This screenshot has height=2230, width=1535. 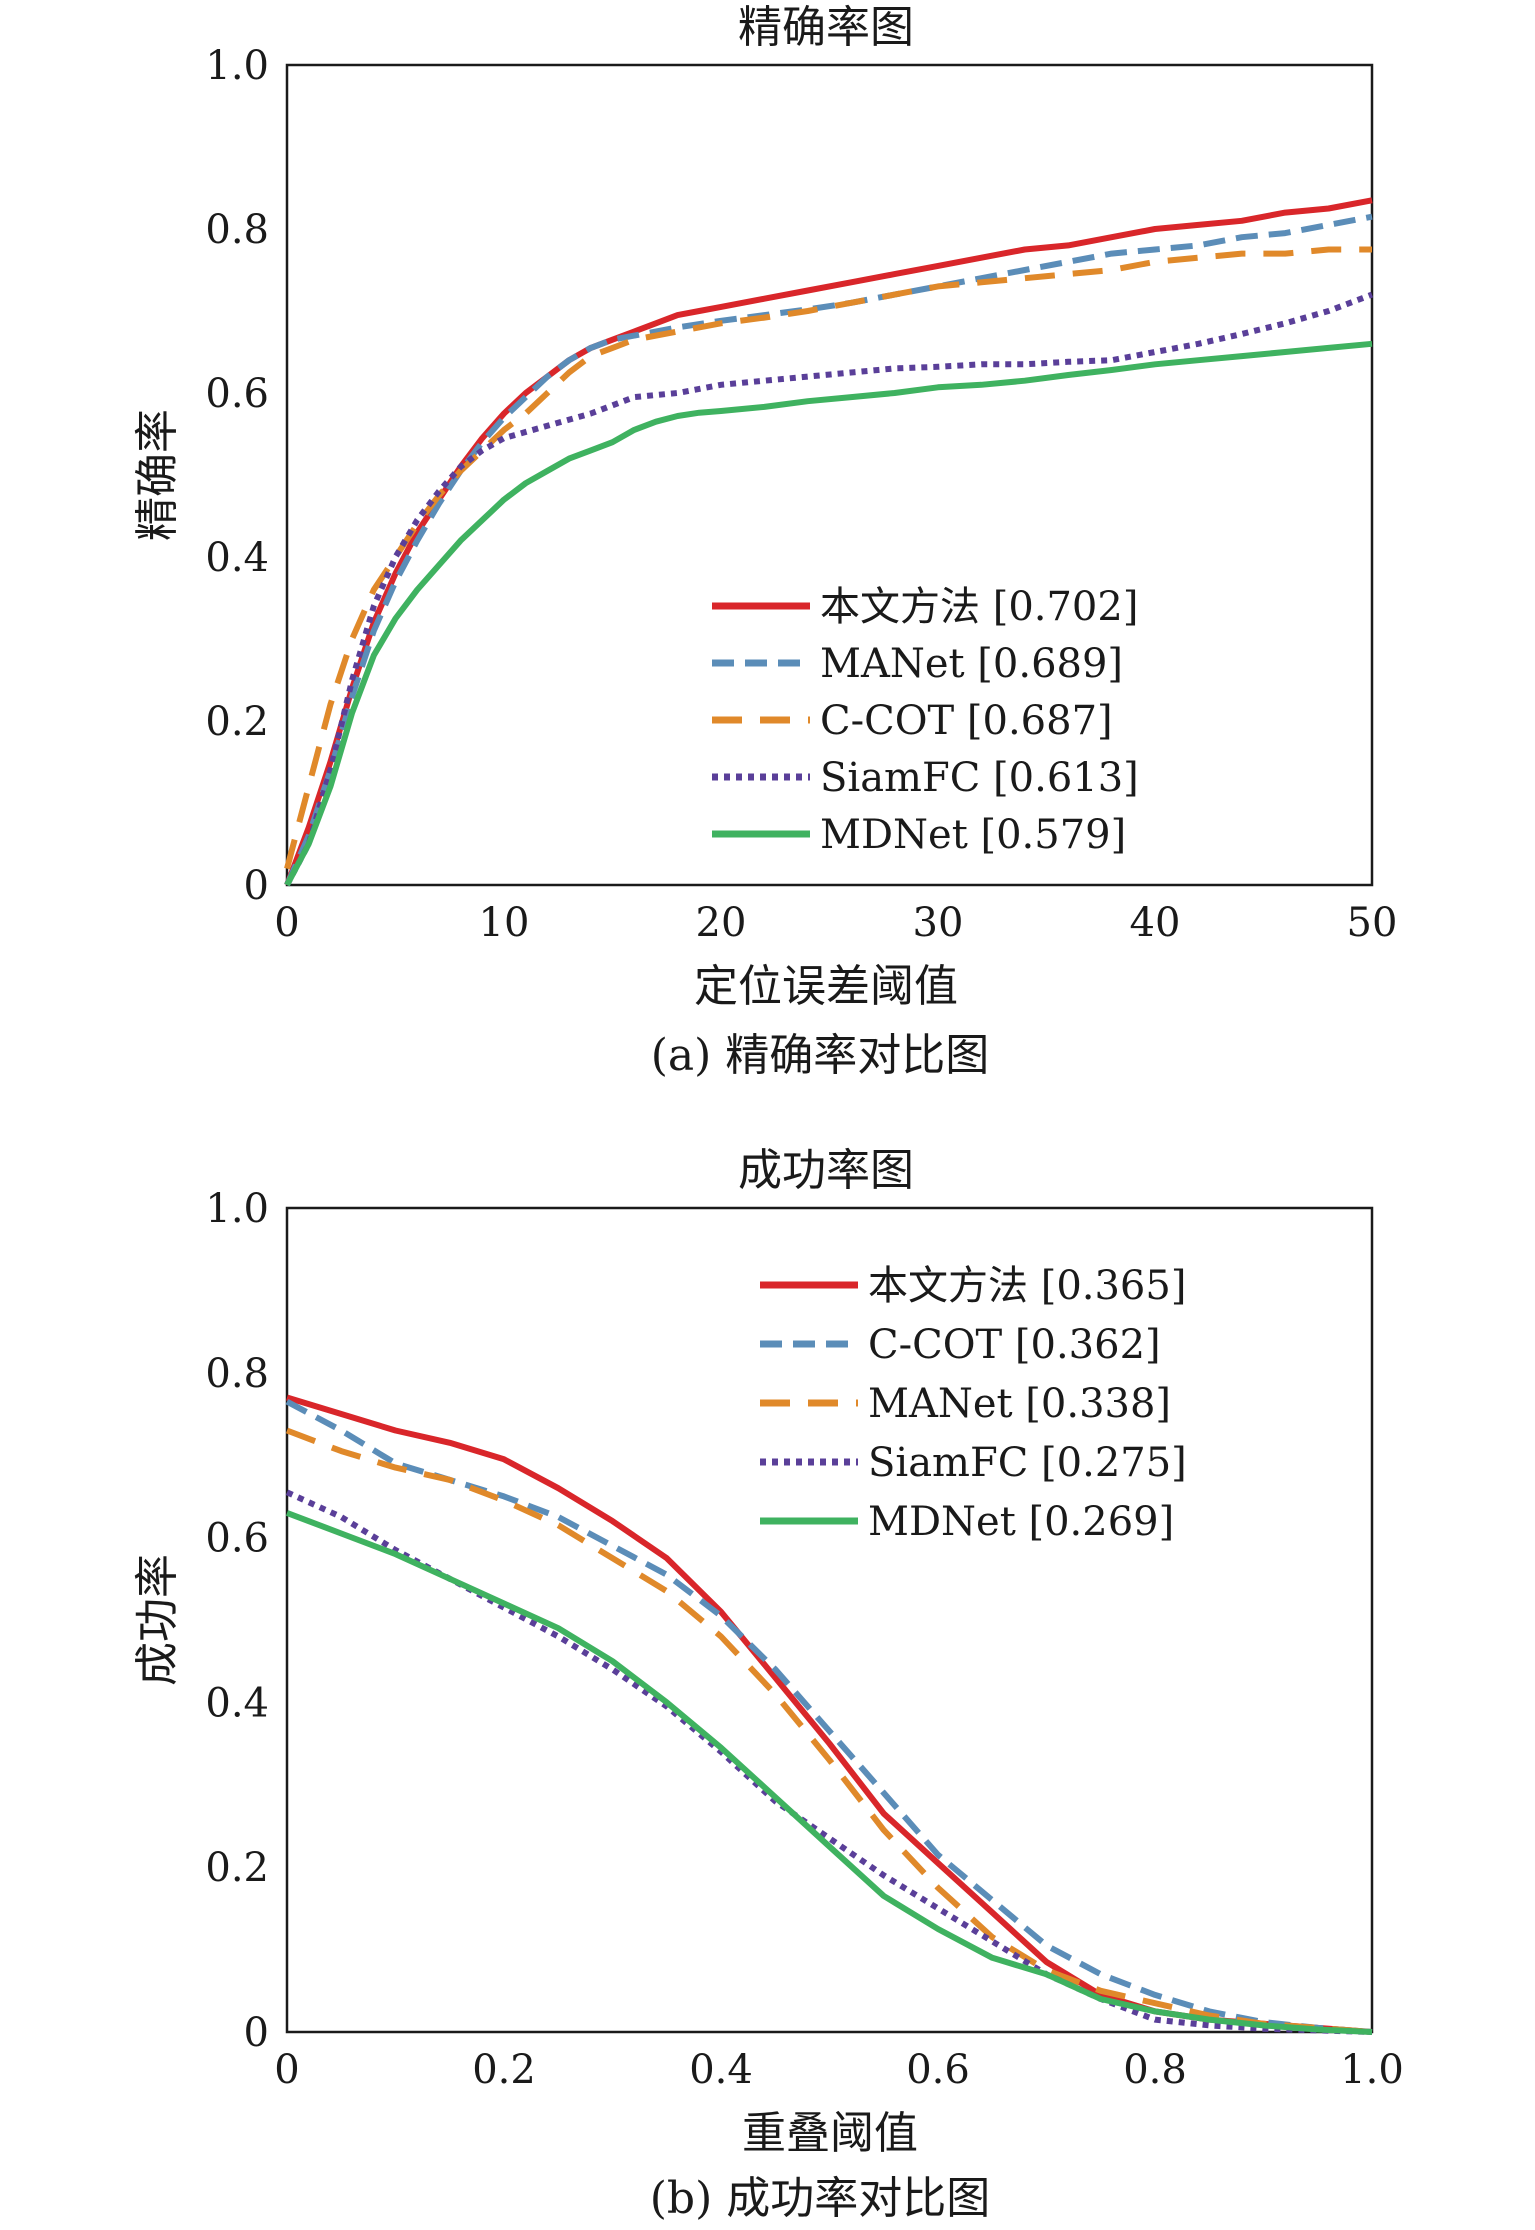 I want to click on chart-b-x-tick-label: 0.2, so click(x=504, y=2070).